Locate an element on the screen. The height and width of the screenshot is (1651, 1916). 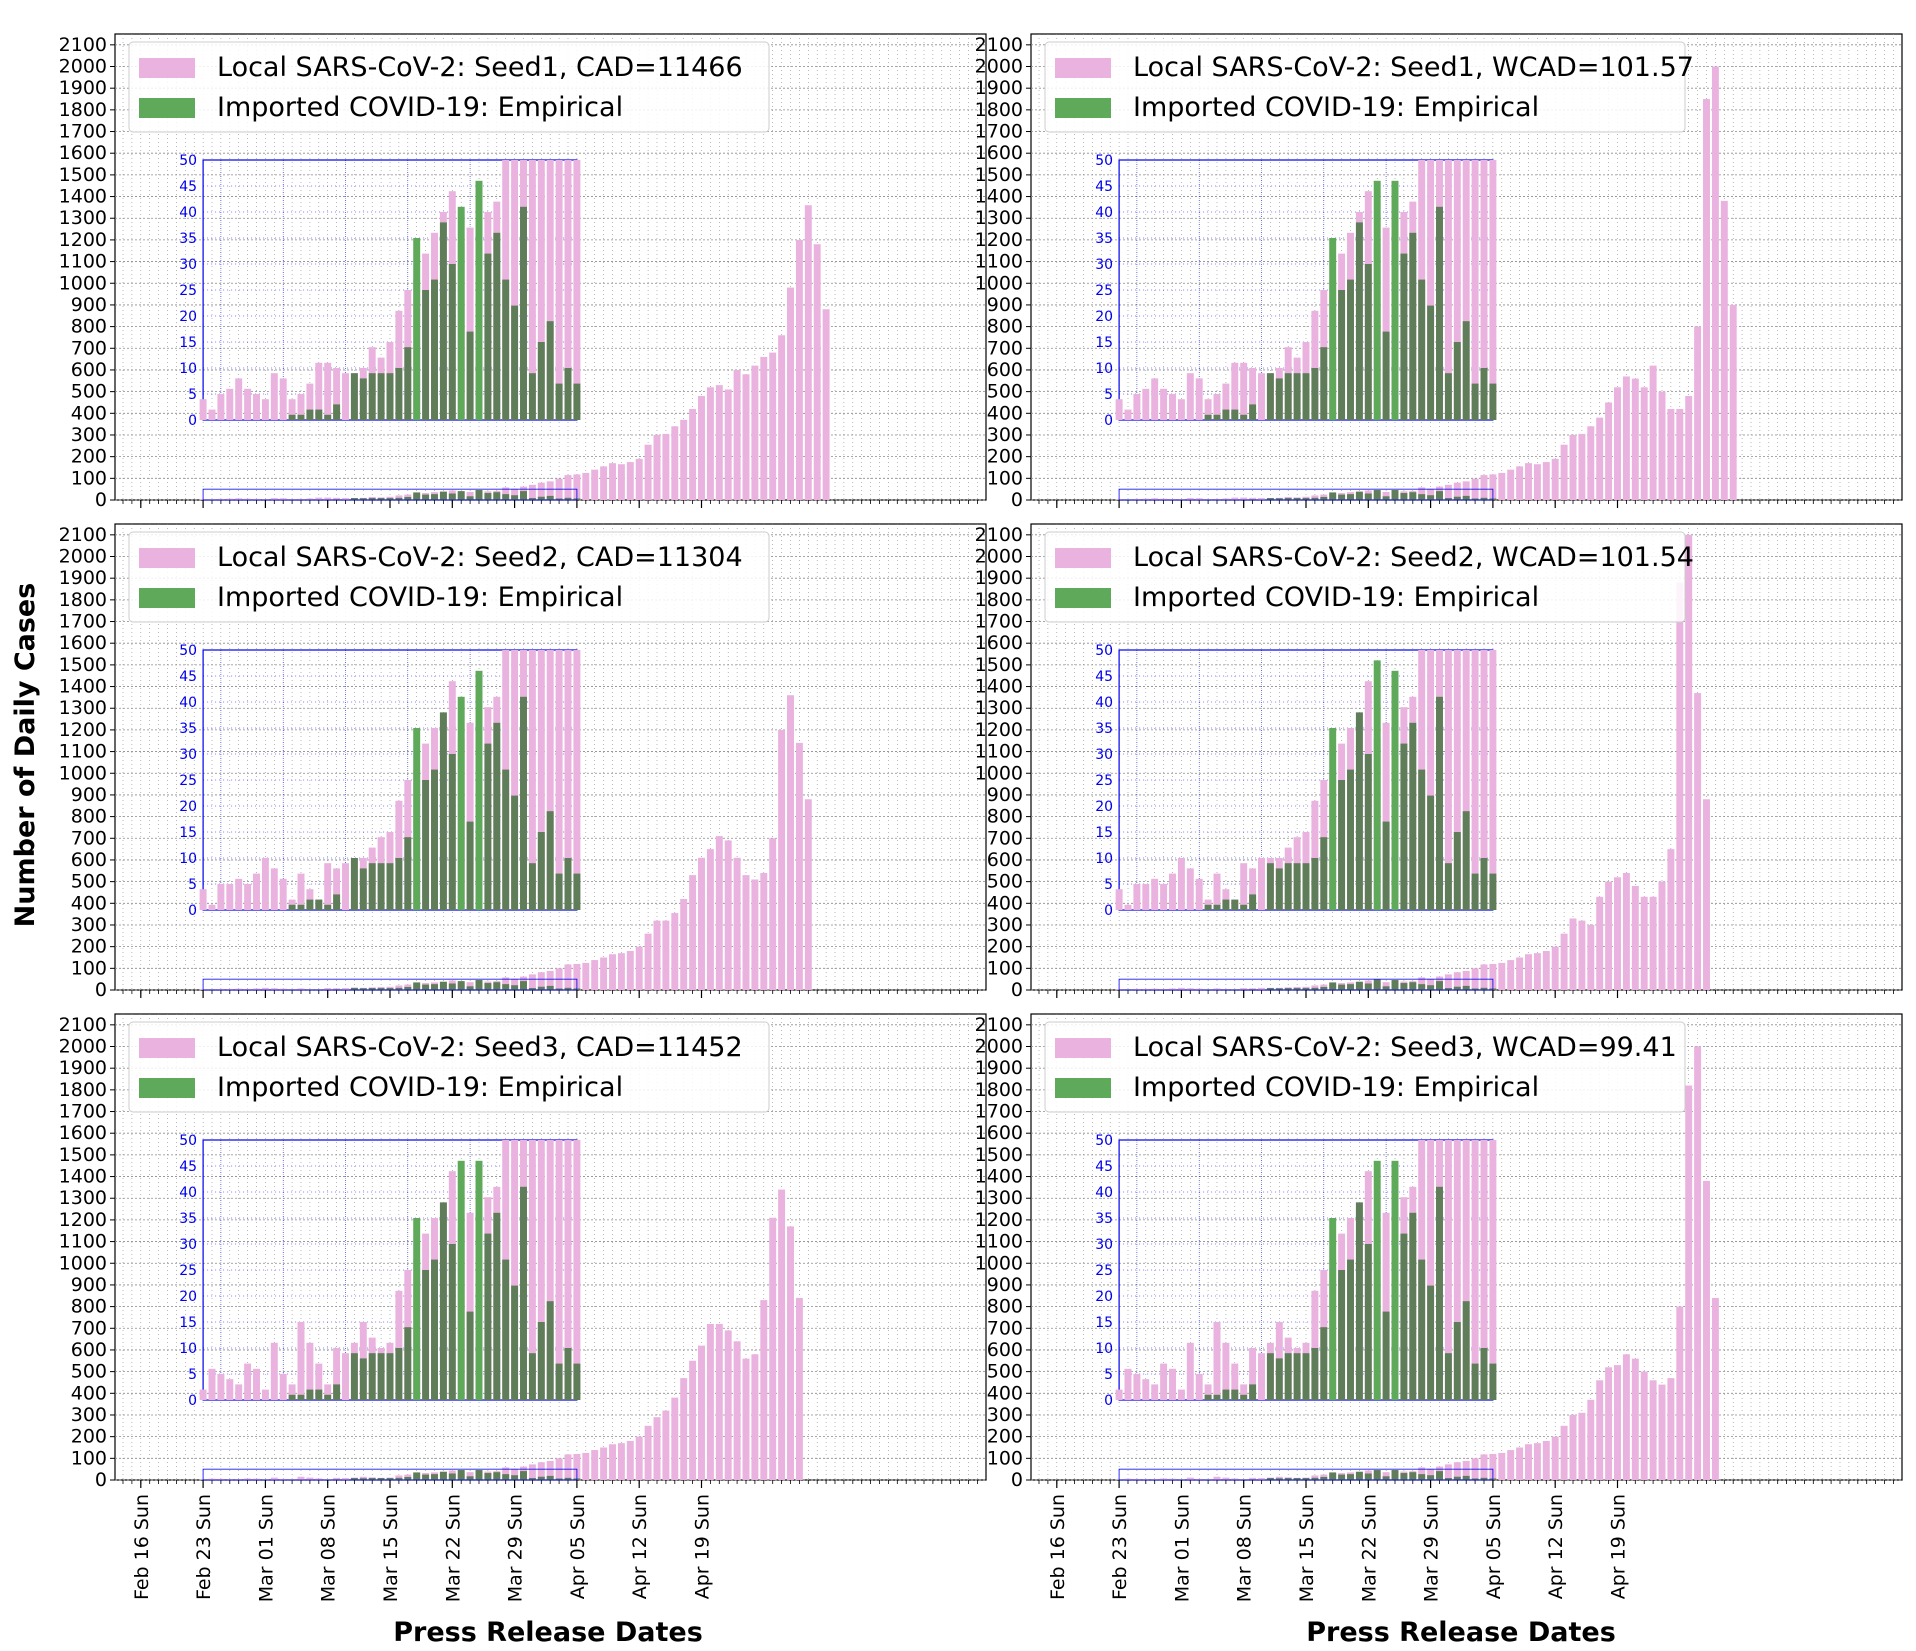
x-tick-label: Mar 08 Sun is located at coordinates (1245, 1548).